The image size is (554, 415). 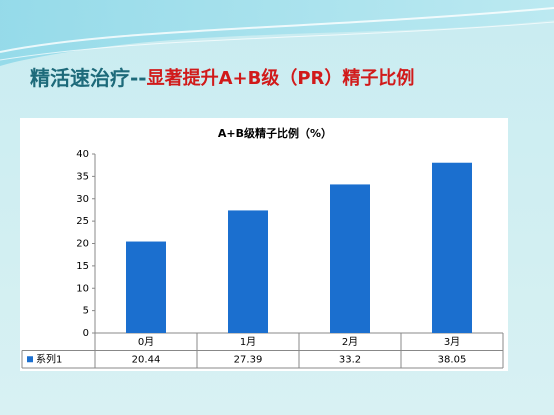 I want to click on x-tick-label: 3月, so click(x=452, y=342).